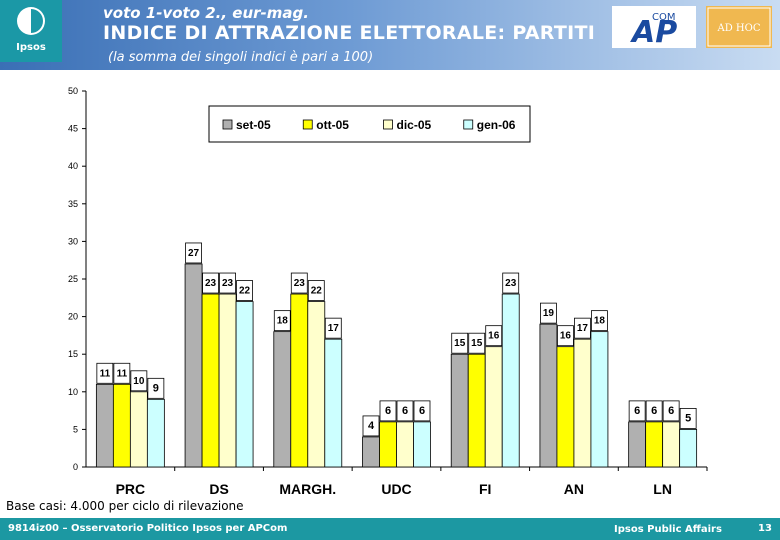  I want to click on y-tick-label: 5, so click(75, 429).